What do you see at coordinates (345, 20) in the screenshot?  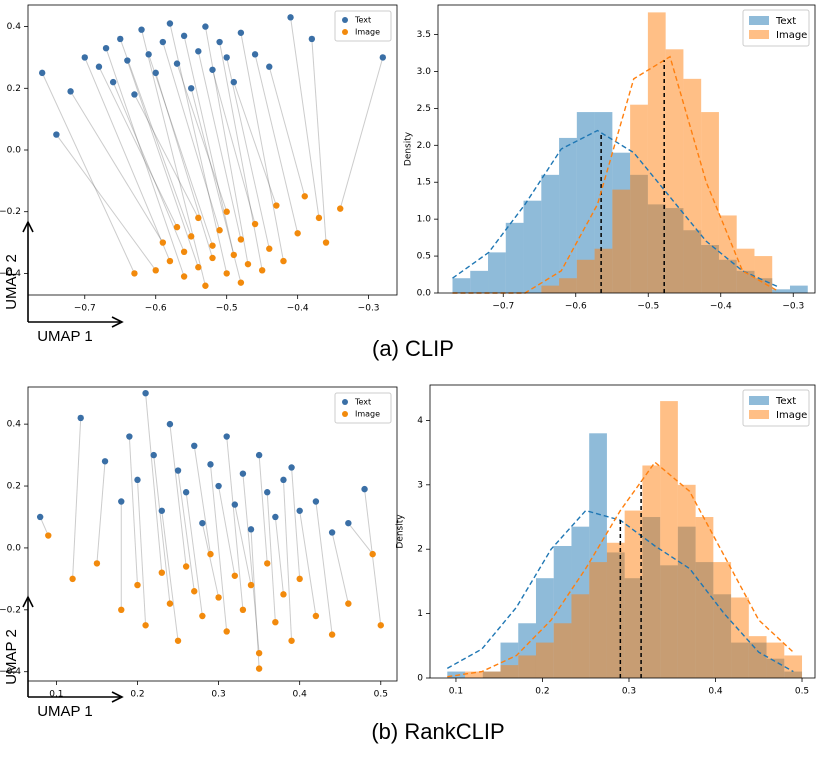 I see `legend-marker` at bounding box center [345, 20].